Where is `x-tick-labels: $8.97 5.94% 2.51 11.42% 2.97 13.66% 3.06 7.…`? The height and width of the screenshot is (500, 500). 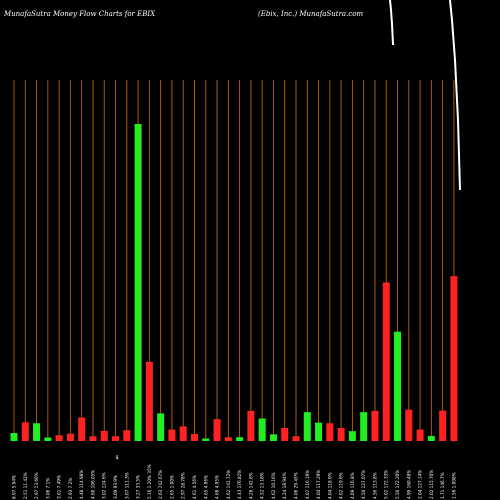
x-tick-labels: $8.97 5.94% 2.51 11.42% 2.97 13.66% 3.06 7.… is located at coordinates (234, 477).